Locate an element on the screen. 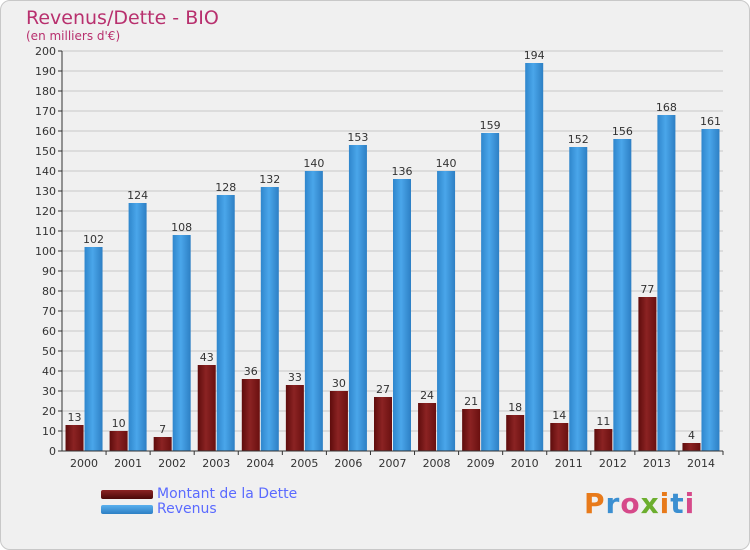 Image resolution: width=750 pixels, height=550 pixels. x-tick-label-2008: 2008 is located at coordinates (437, 463).